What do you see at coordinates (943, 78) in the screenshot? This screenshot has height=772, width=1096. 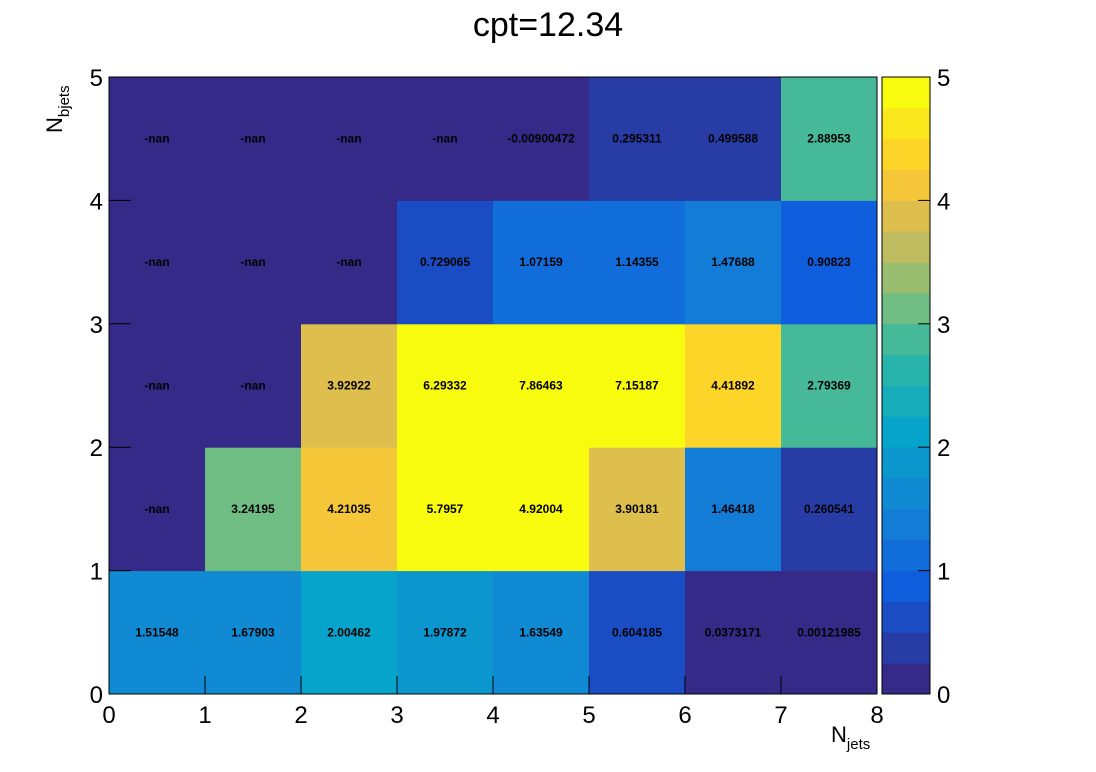 I see `colorbar-tick-label: 5` at bounding box center [943, 78].